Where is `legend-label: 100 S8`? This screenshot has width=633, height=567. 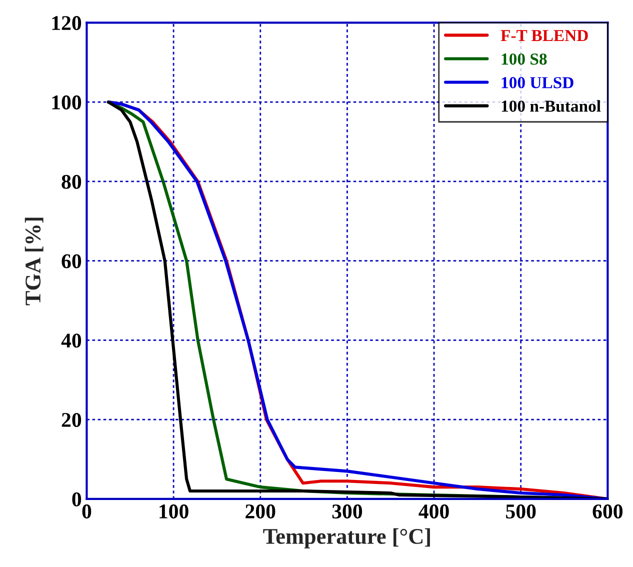
legend-label: 100 S8 is located at coordinates (524, 59).